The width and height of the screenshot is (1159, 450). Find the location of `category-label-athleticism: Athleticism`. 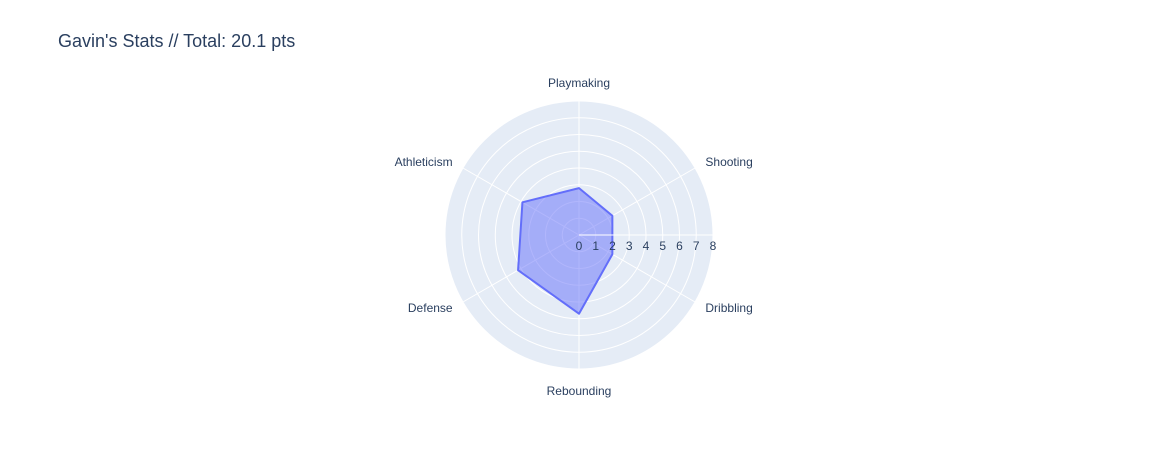

category-label-athleticism: Athleticism is located at coordinates (424, 162).